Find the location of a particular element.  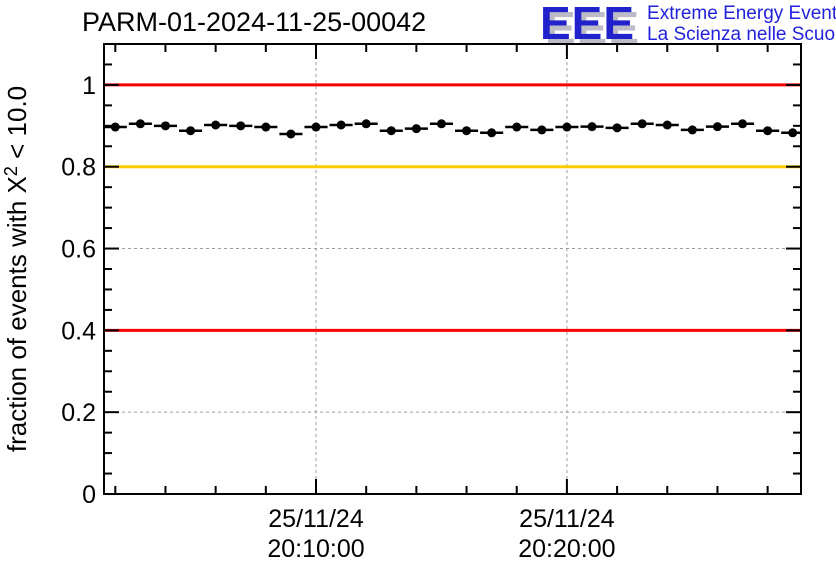

y-axis-title: fraction of events with X2 < 10.0 is located at coordinates (16, 269).